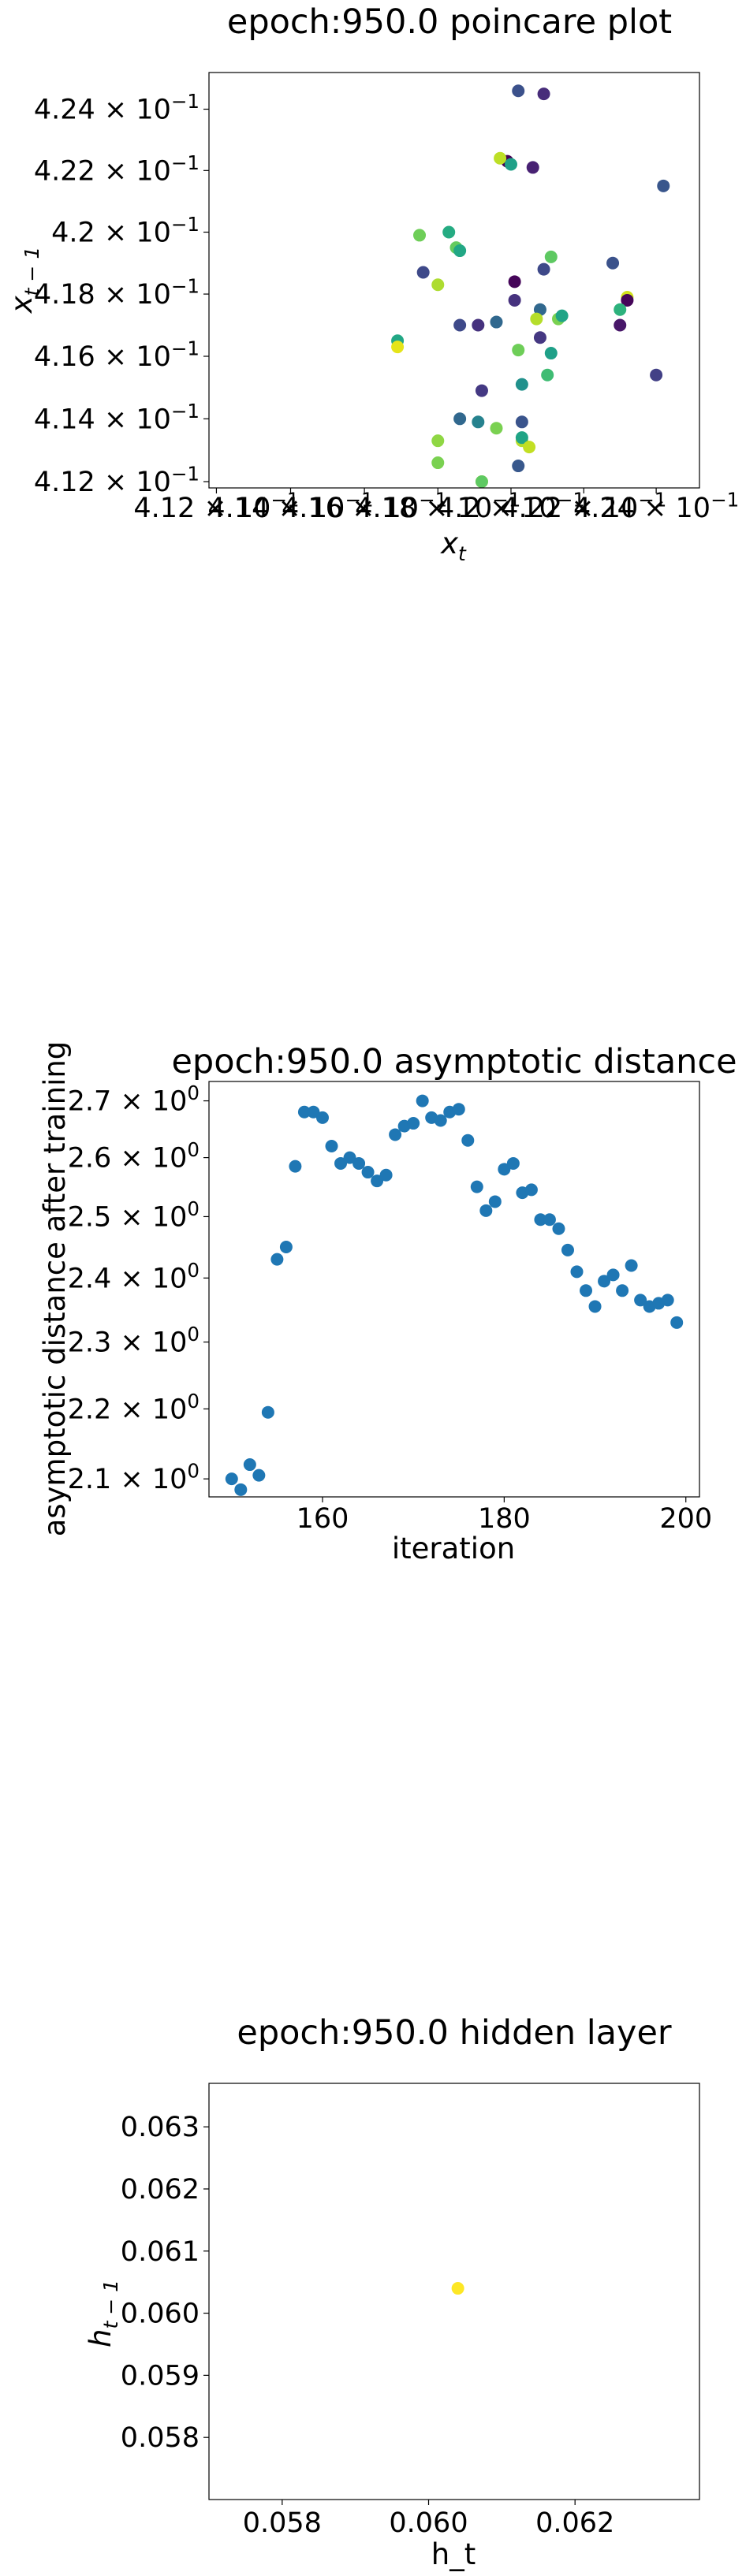  Describe the element at coordinates (511, 506) in the screenshot. I see `x-tick-label: 4.2 × 10⁻¹` at that location.